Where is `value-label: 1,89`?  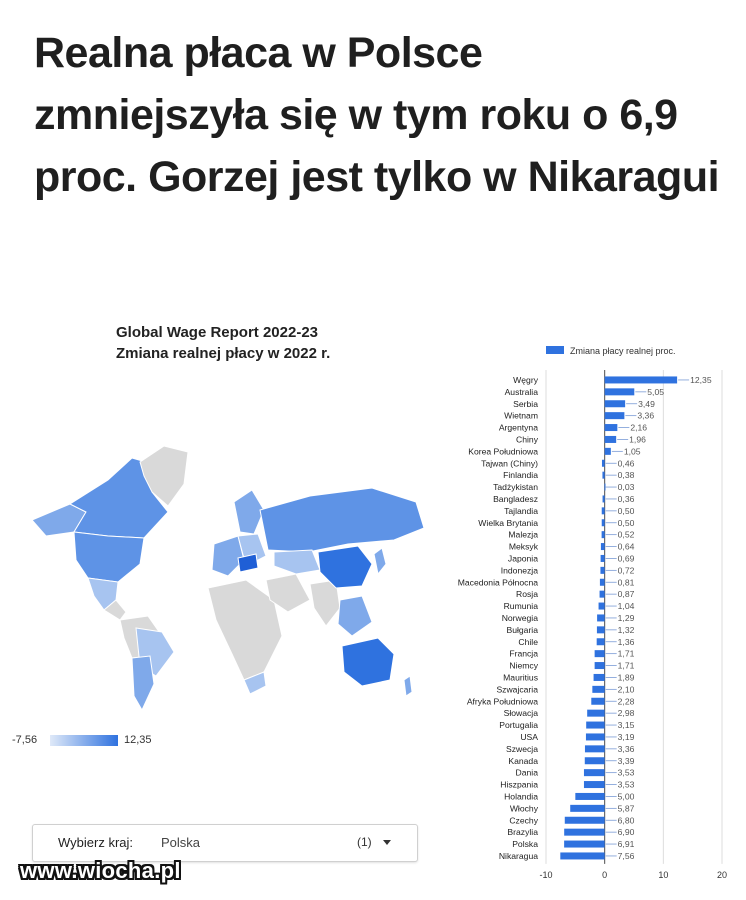 value-label: 1,89 is located at coordinates (626, 677).